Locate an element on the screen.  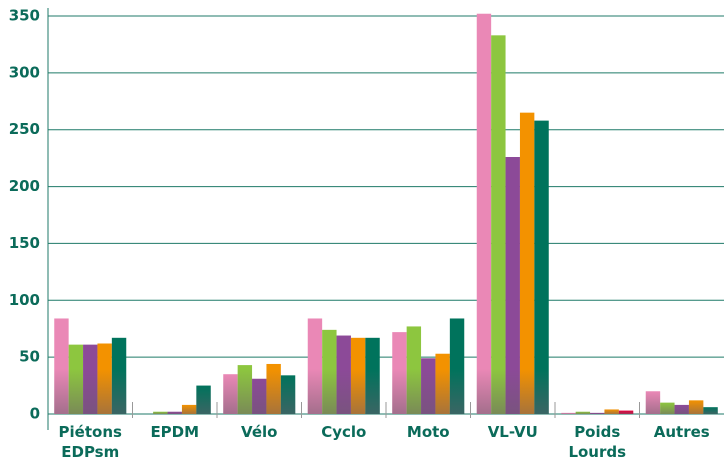
x-tick-label-line: Vélo is located at coordinates (259, 432).